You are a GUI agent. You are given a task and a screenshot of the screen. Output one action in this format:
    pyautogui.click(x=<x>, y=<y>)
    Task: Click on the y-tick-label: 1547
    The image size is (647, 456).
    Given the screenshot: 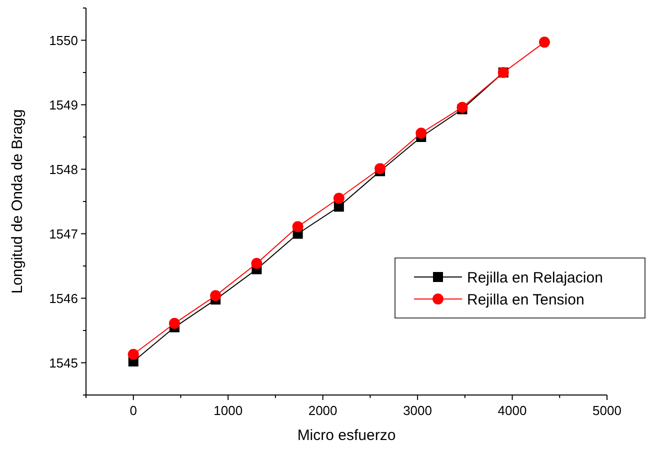 What is the action you would take?
    pyautogui.click(x=63, y=234)
    